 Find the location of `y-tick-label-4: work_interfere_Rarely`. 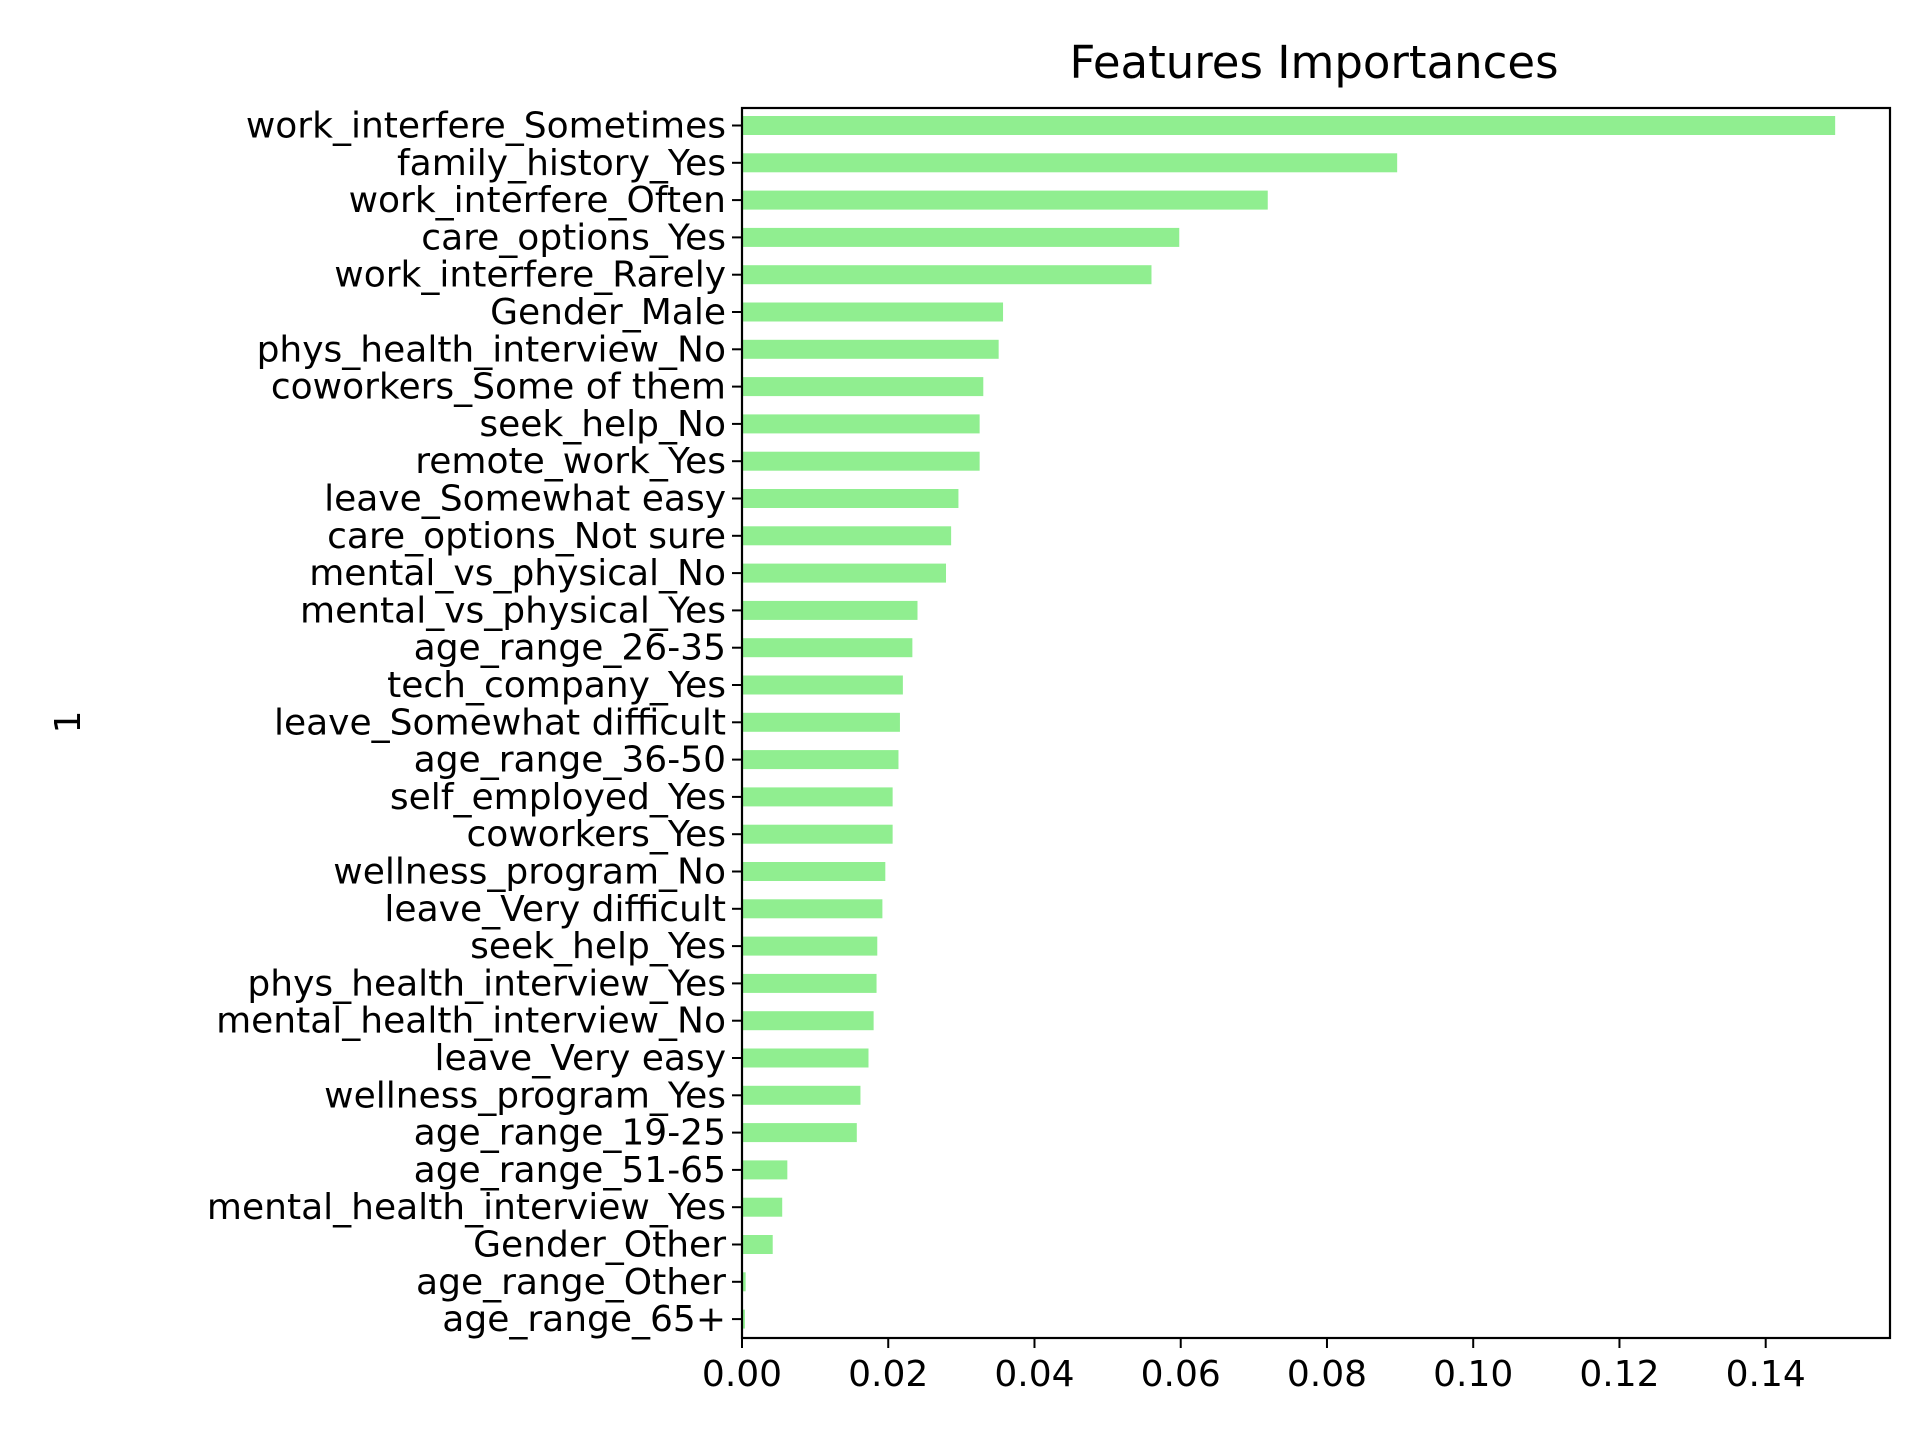

y-tick-label-4: work_interfere_Rarely is located at coordinates (530, 275).